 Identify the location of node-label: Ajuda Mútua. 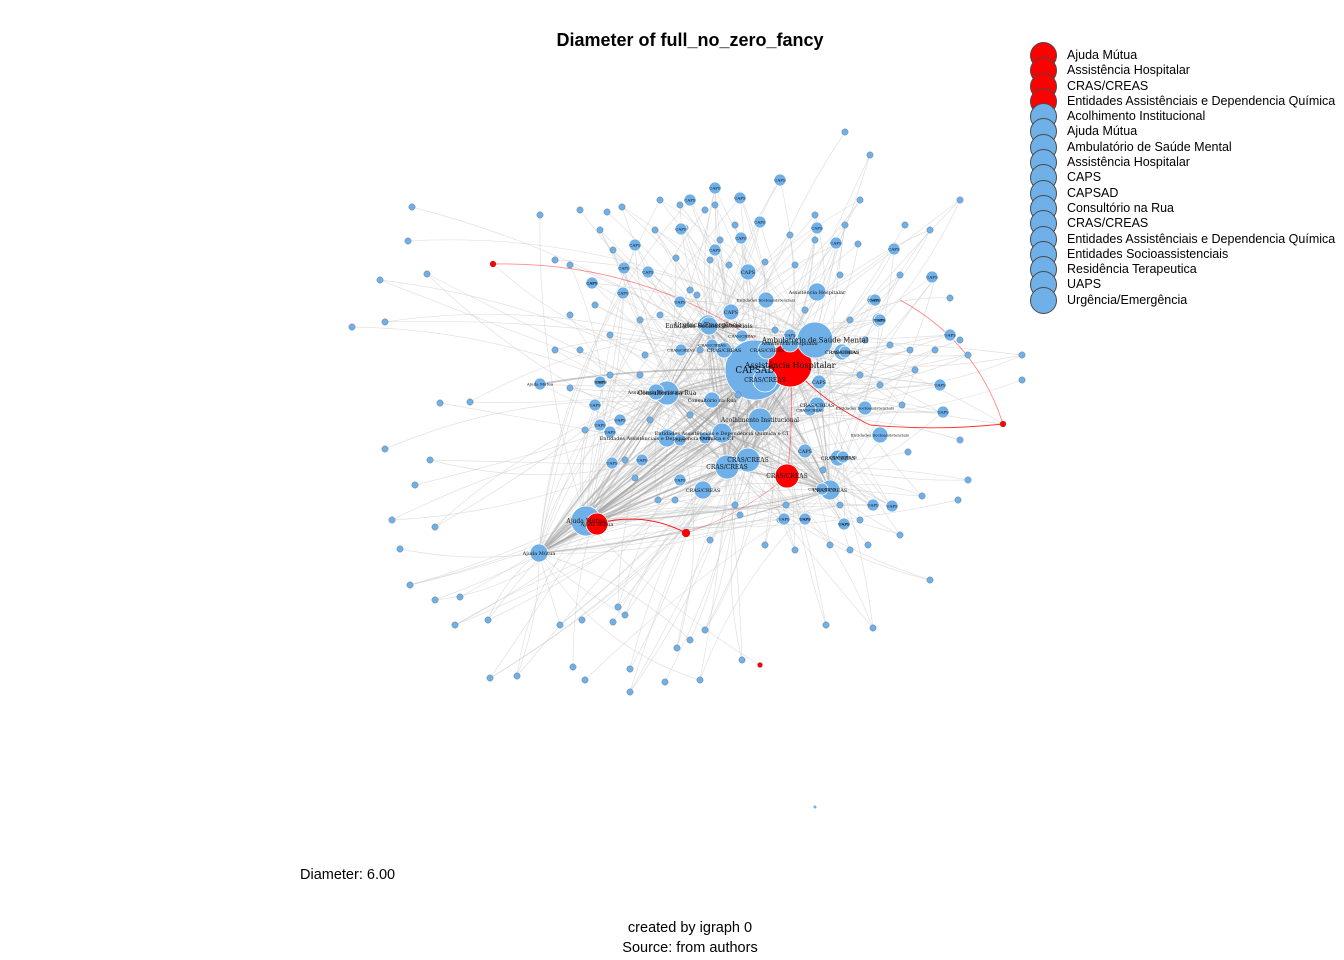
(540, 383).